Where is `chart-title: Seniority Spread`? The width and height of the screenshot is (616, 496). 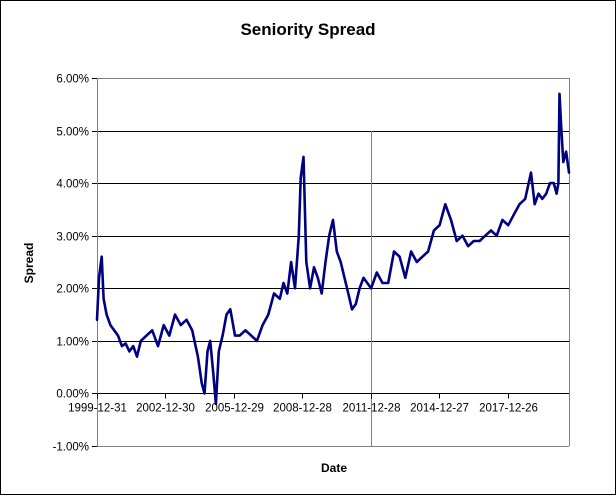
chart-title: Seniority Spread is located at coordinates (307, 29).